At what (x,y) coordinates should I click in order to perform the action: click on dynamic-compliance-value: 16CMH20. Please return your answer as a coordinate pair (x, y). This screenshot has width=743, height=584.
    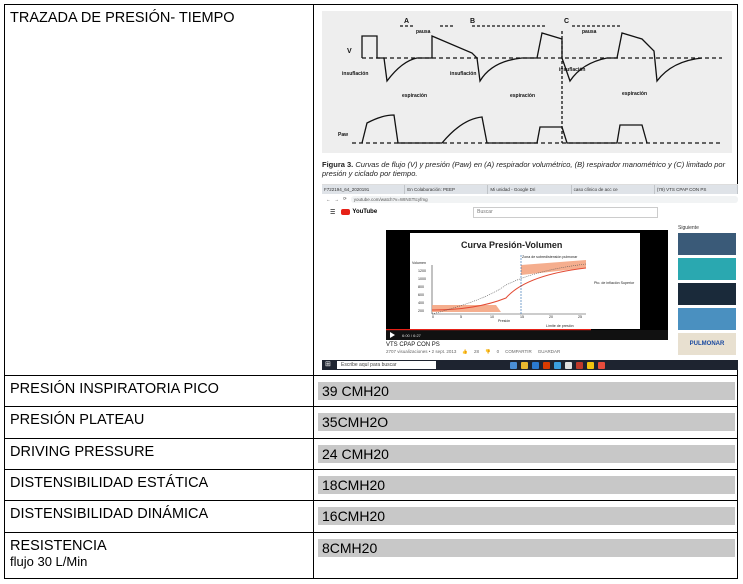
    Looking at the image, I should click on (526, 516).